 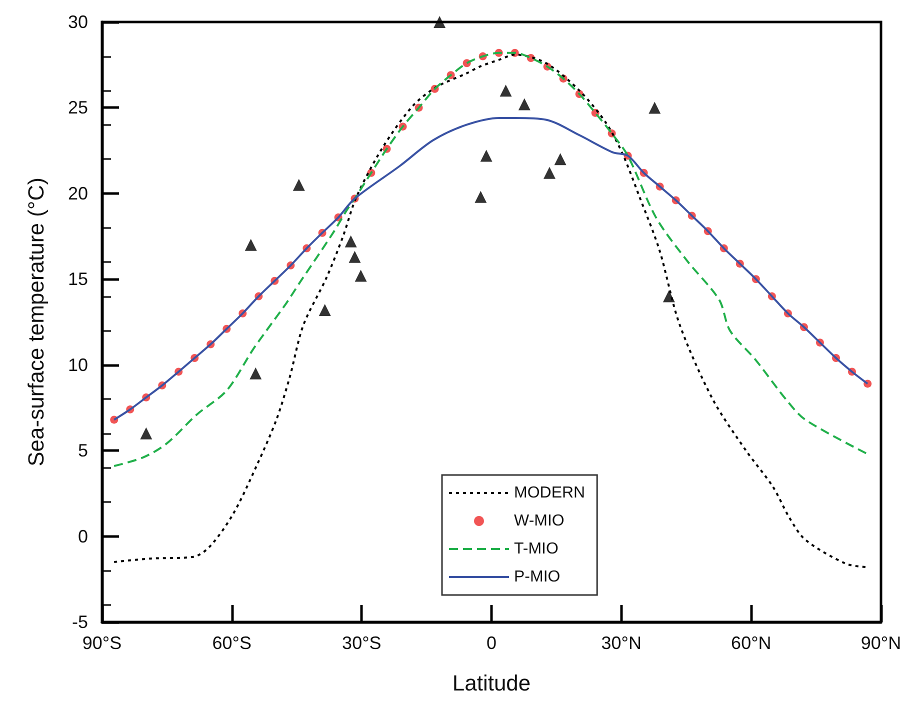 What do you see at coordinates (881, 643) in the screenshot?
I see `x-tick-label: 90°N` at bounding box center [881, 643].